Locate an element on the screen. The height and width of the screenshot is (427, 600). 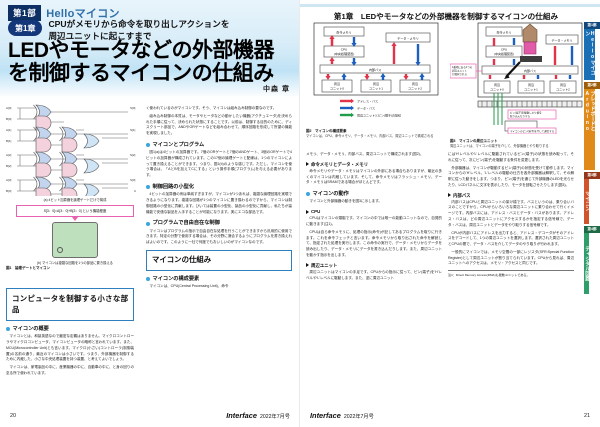
svg-text: S[0] is located at coordinates (133, 108).